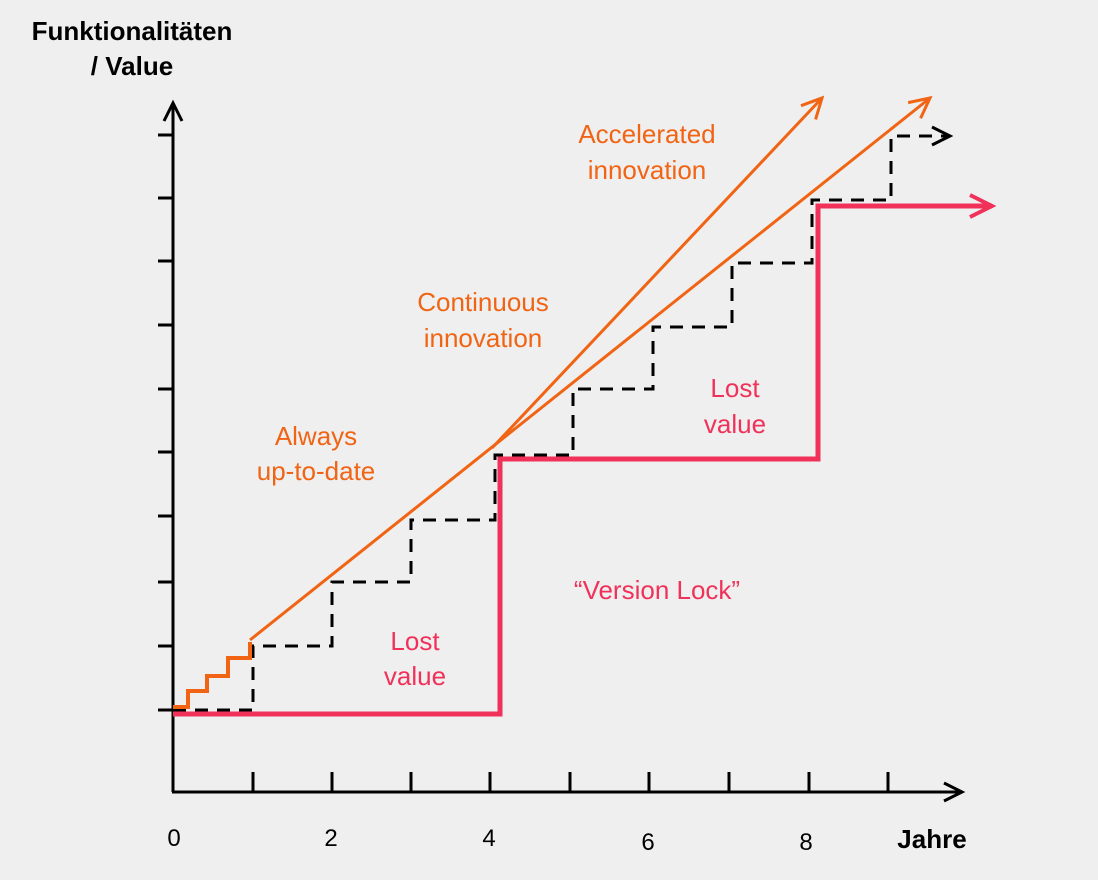  I want to click on x-tick-label-8: 8, so click(805, 842).